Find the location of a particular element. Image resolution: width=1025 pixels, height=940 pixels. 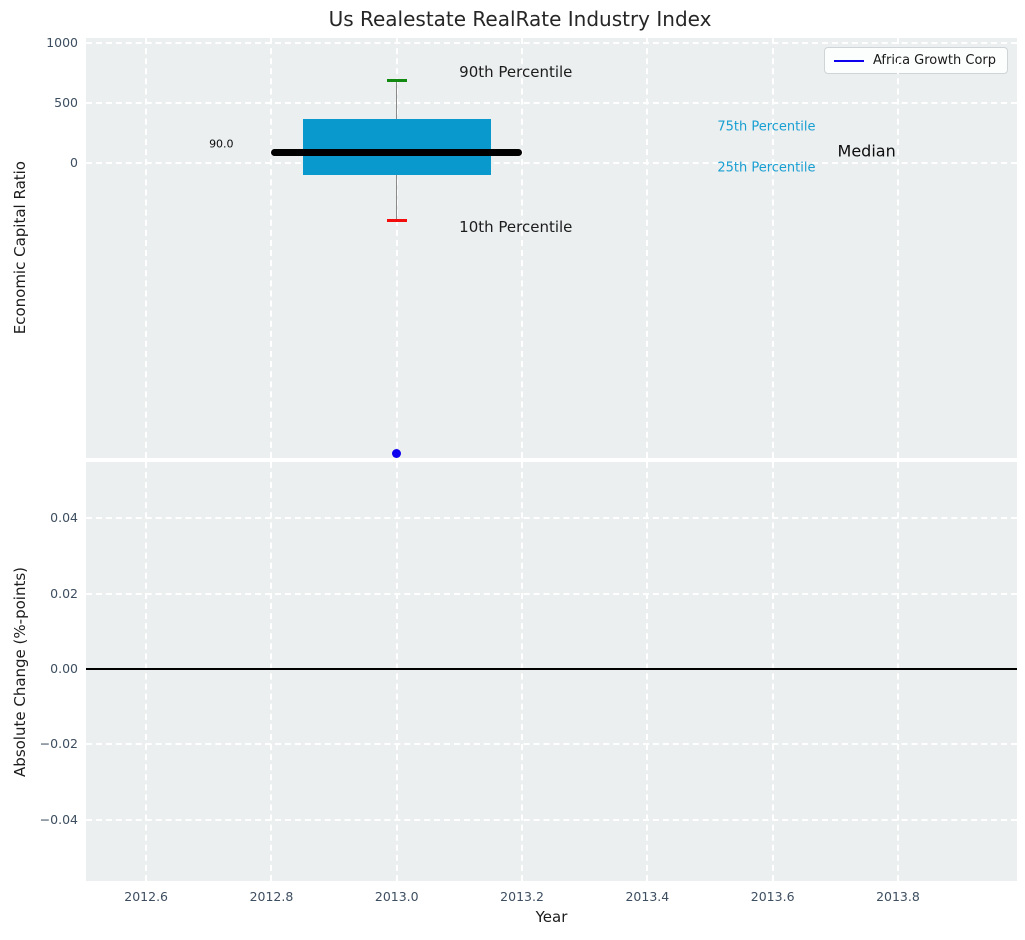

iqr-box is located at coordinates (396, 147).